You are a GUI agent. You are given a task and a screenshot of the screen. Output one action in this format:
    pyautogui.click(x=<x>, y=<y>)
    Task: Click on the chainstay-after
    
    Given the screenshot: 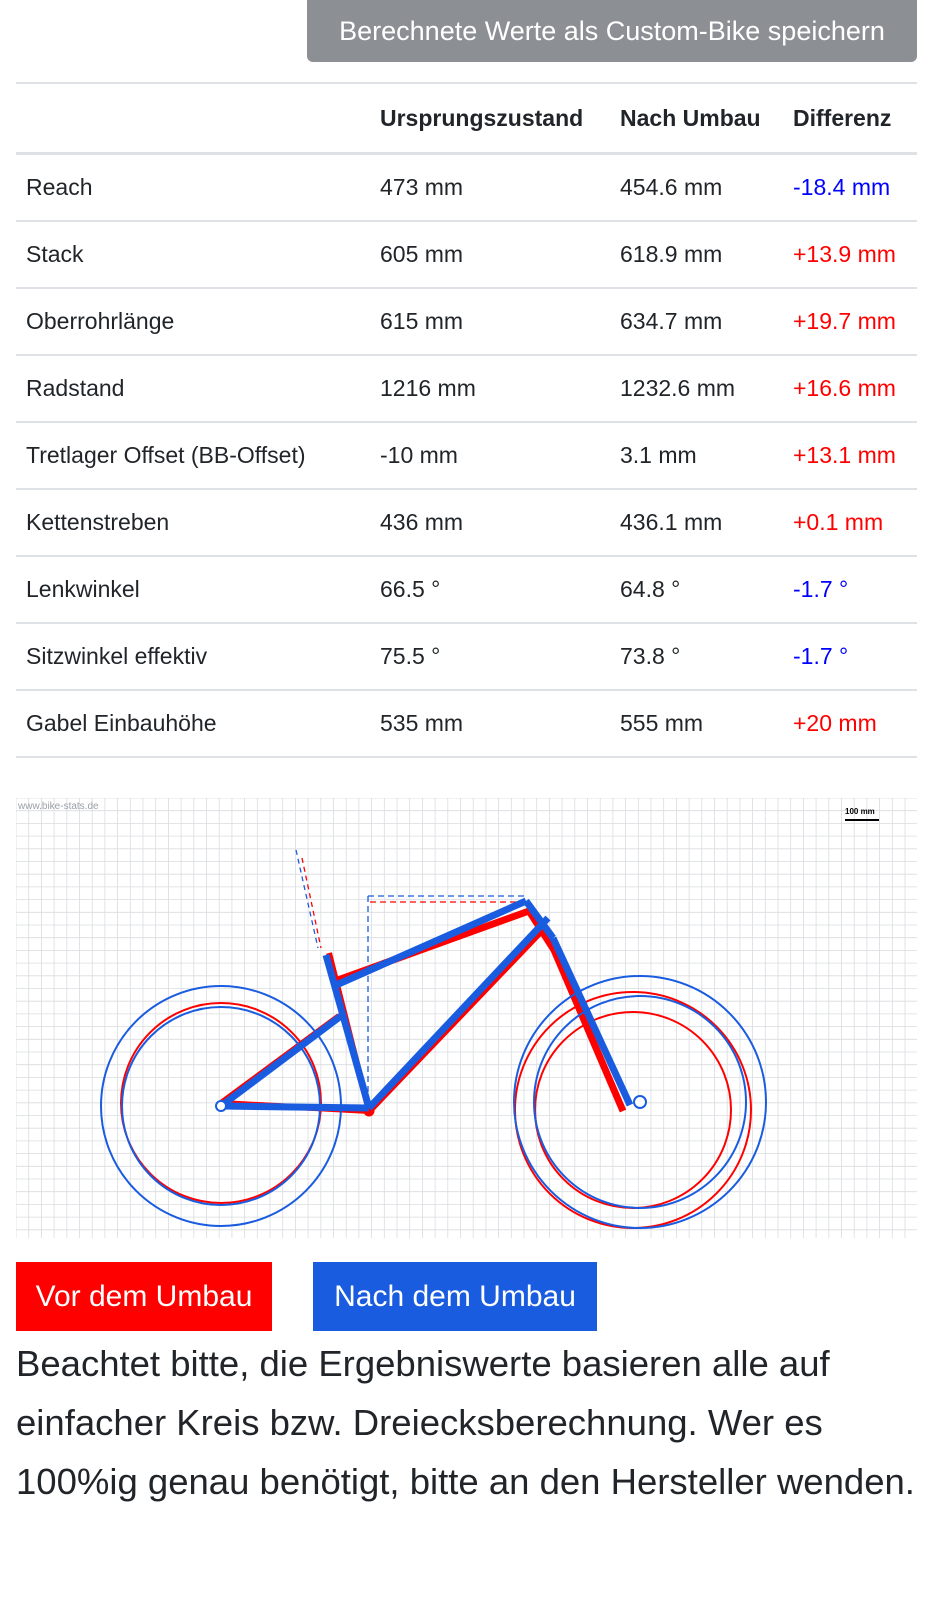 What is the action you would take?
    pyautogui.click(x=295, y=1107)
    